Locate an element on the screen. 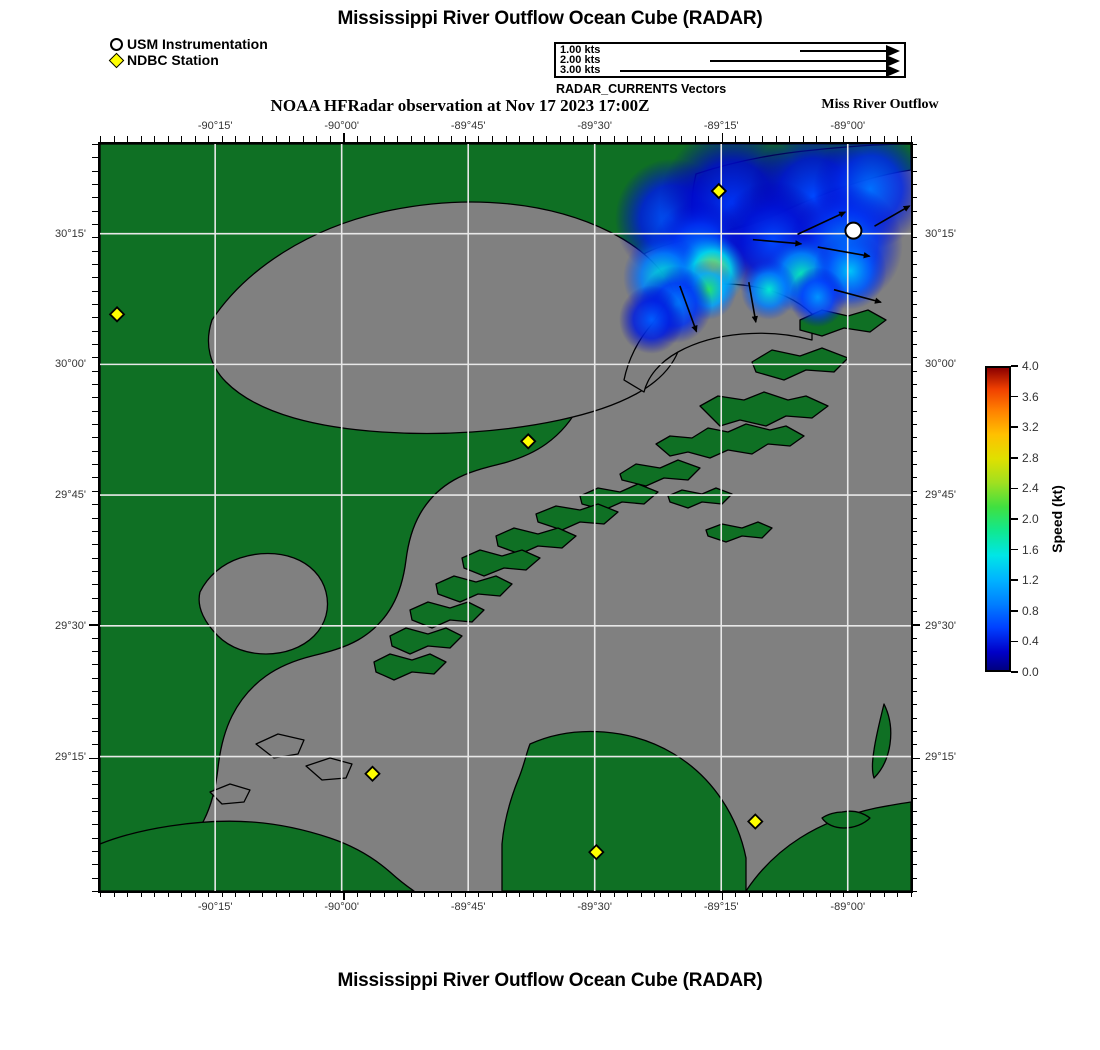 The height and width of the screenshot is (1050, 1100). vector-scale-label-1: 1.00 kts is located at coordinates (580, 50).